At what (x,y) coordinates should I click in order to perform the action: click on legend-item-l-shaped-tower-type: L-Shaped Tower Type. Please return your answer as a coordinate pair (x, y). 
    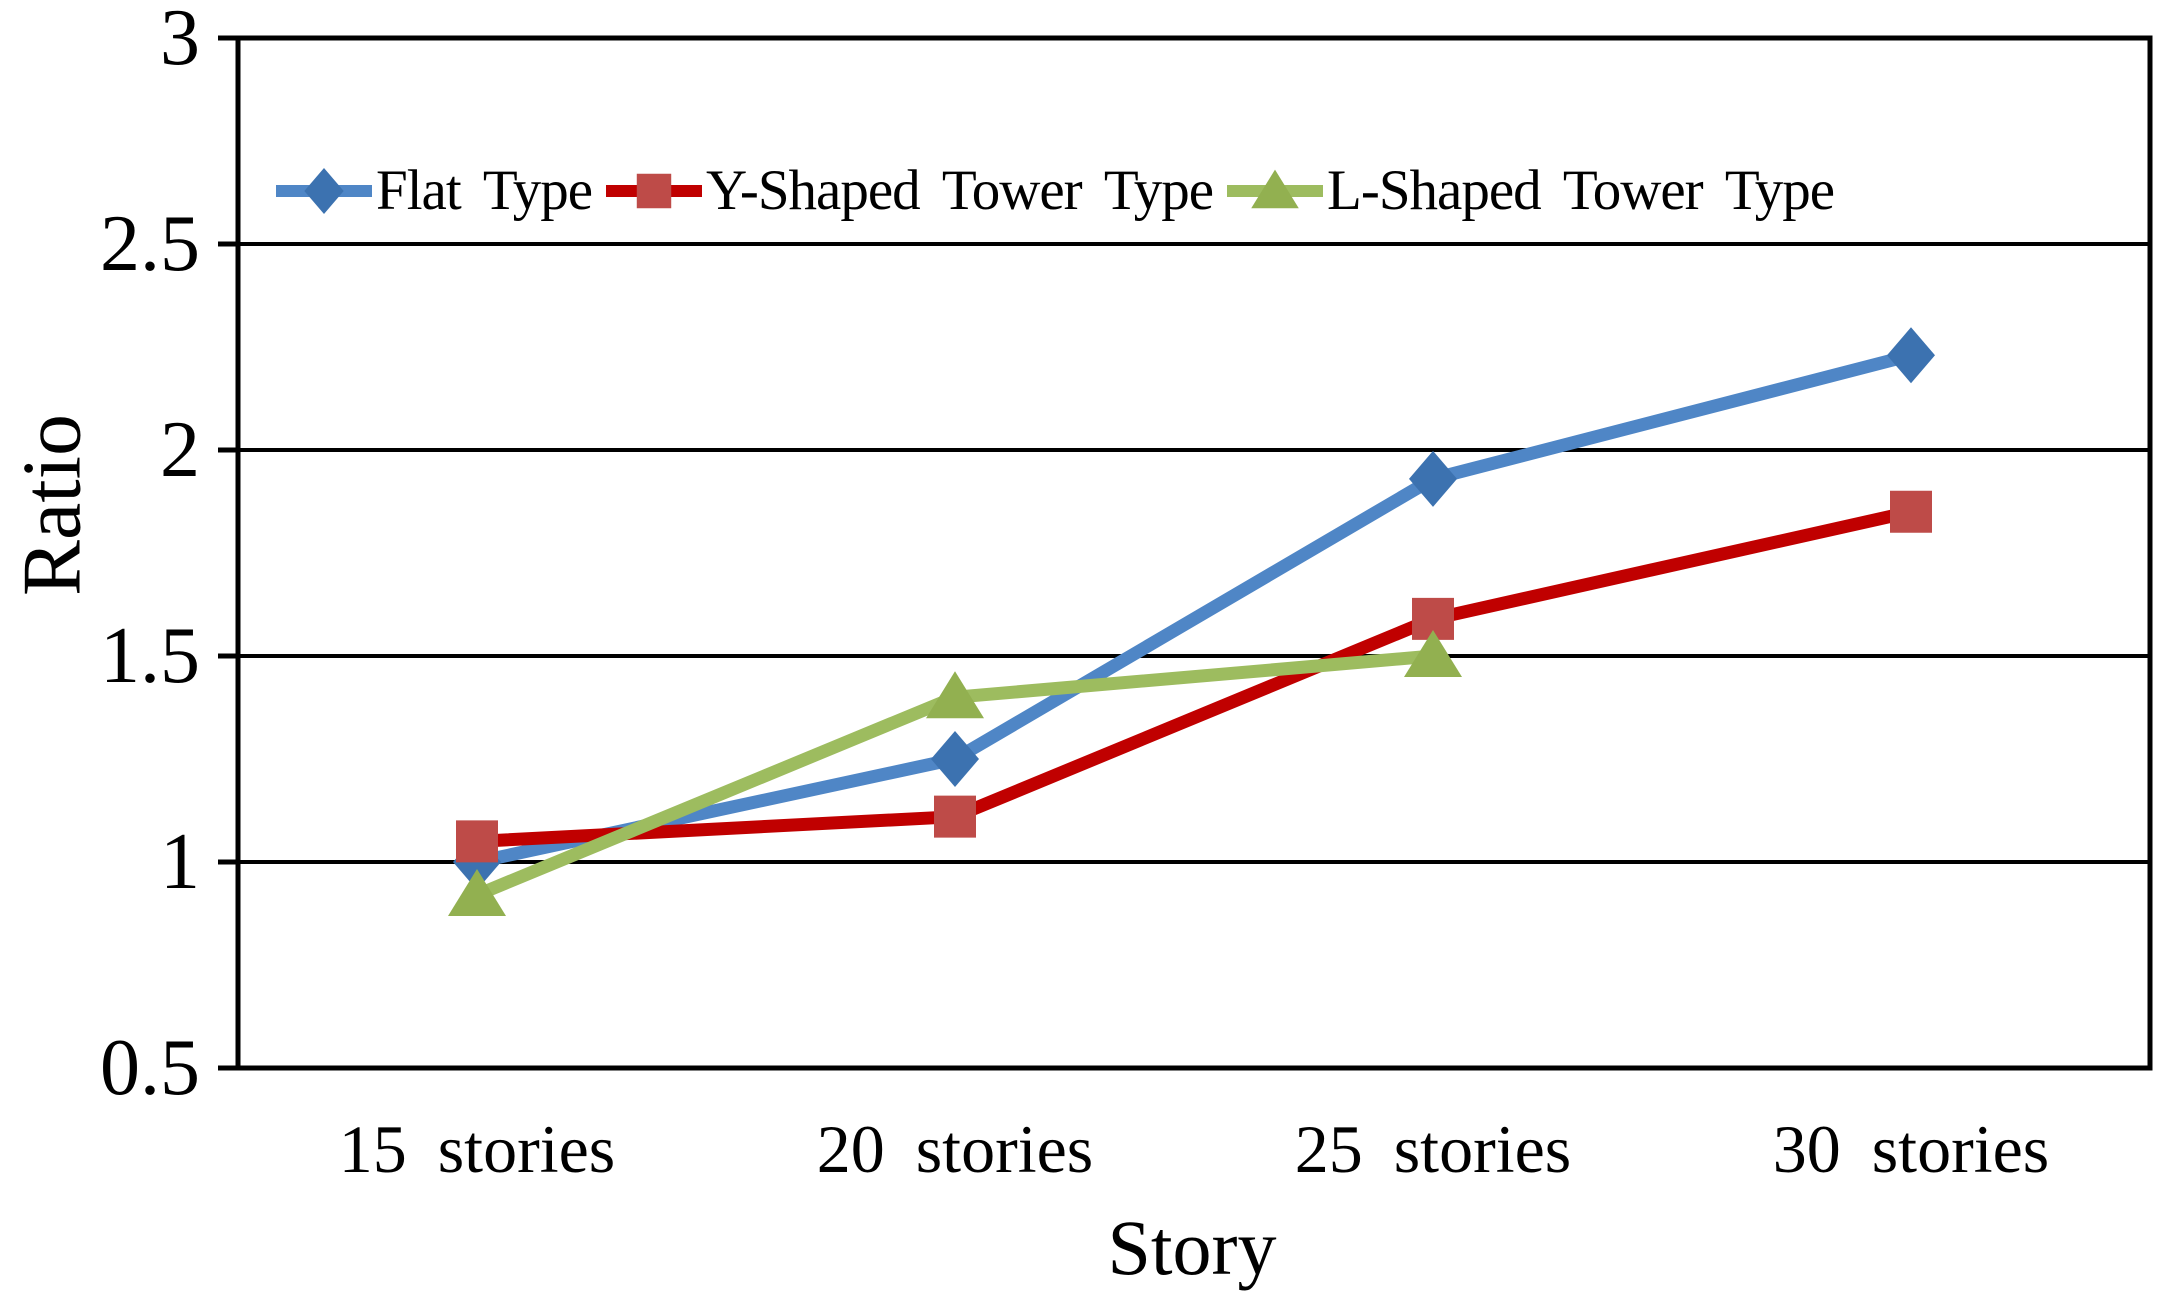
    Looking at the image, I should click on (1531, 190).